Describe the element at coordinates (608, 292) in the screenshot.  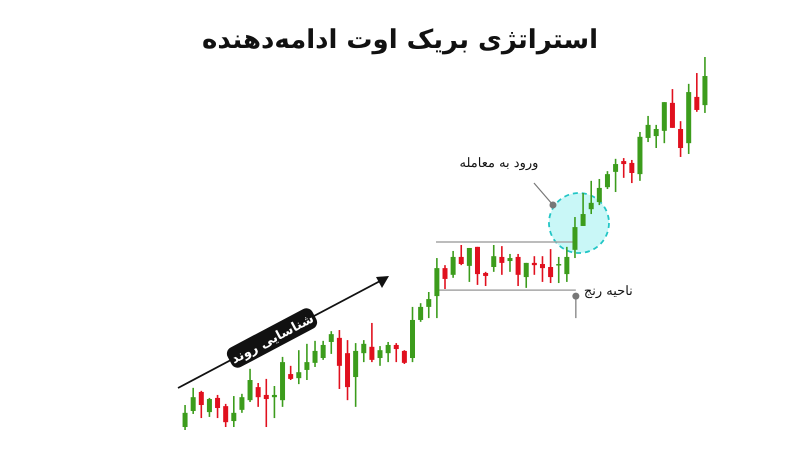
I see `ref-line-label: ناحیه رنج` at that location.